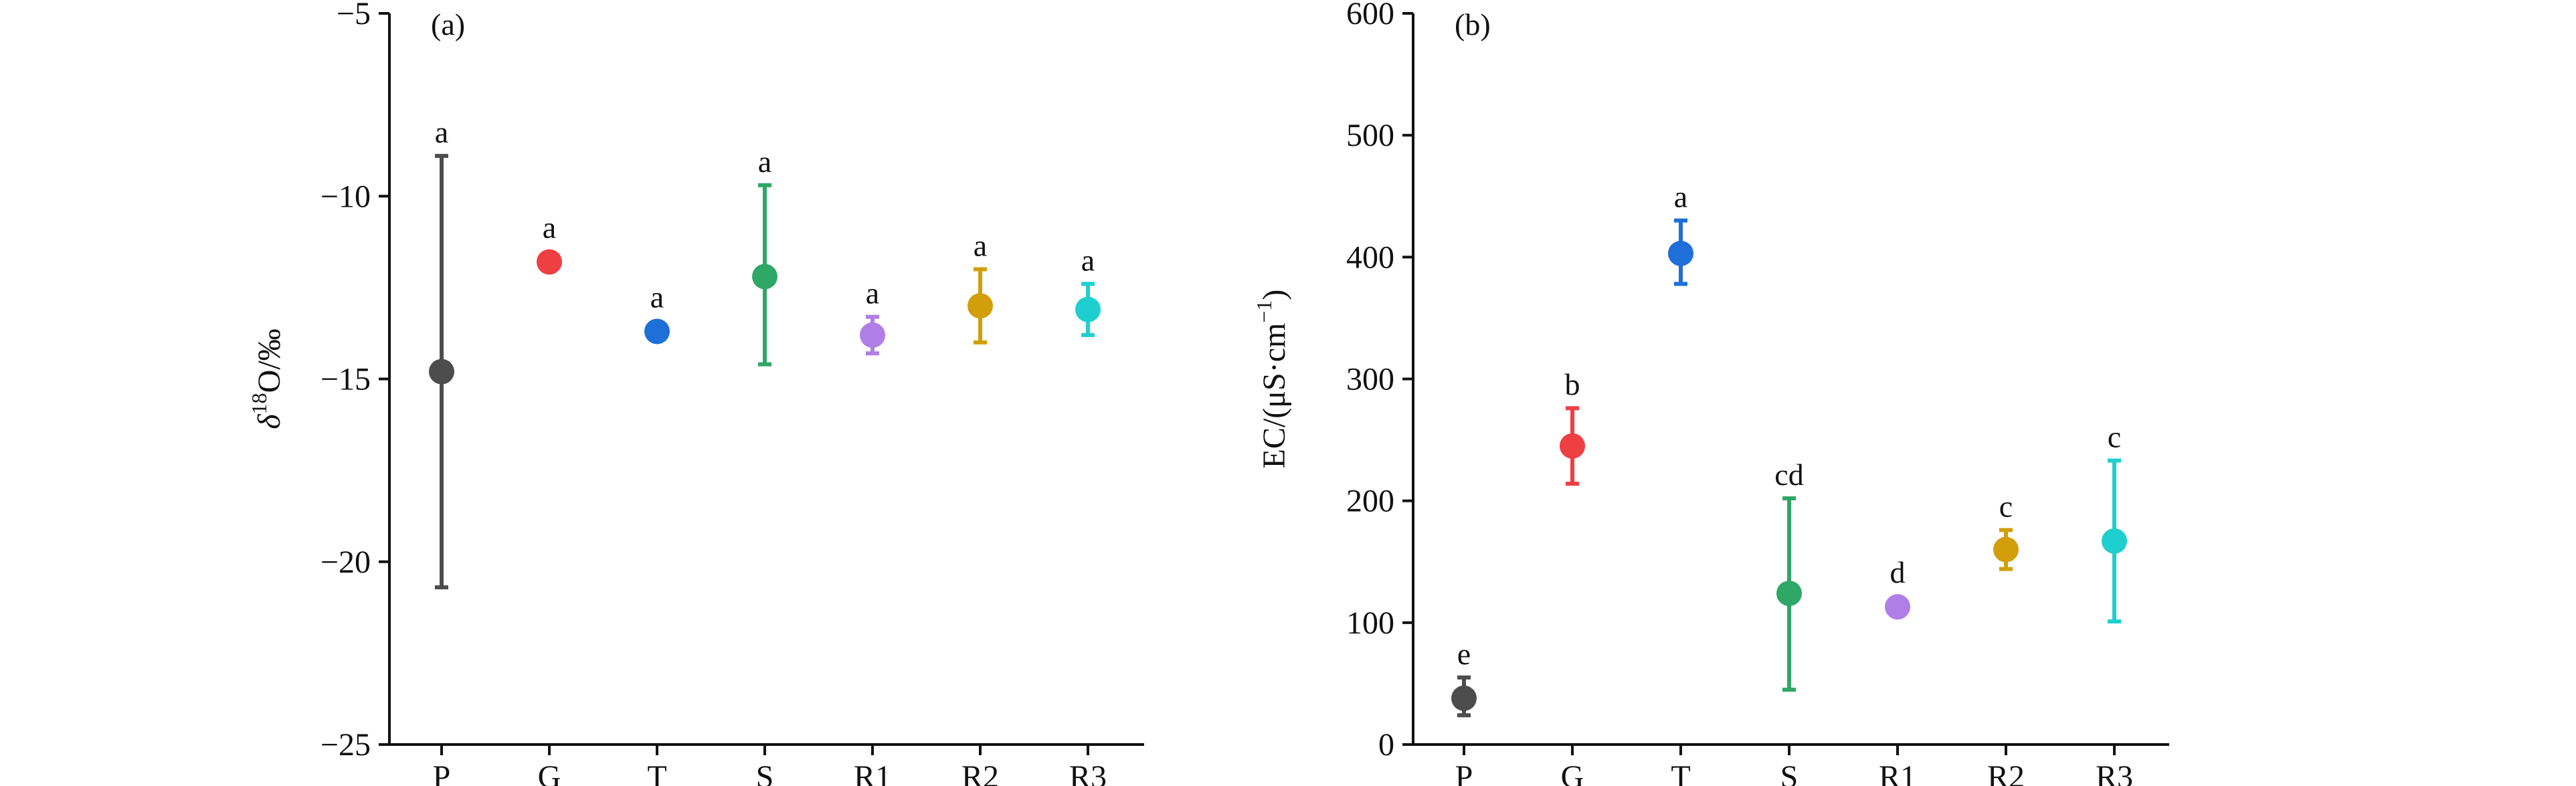  I want to click on y-tick-label: −15, so click(345, 379).